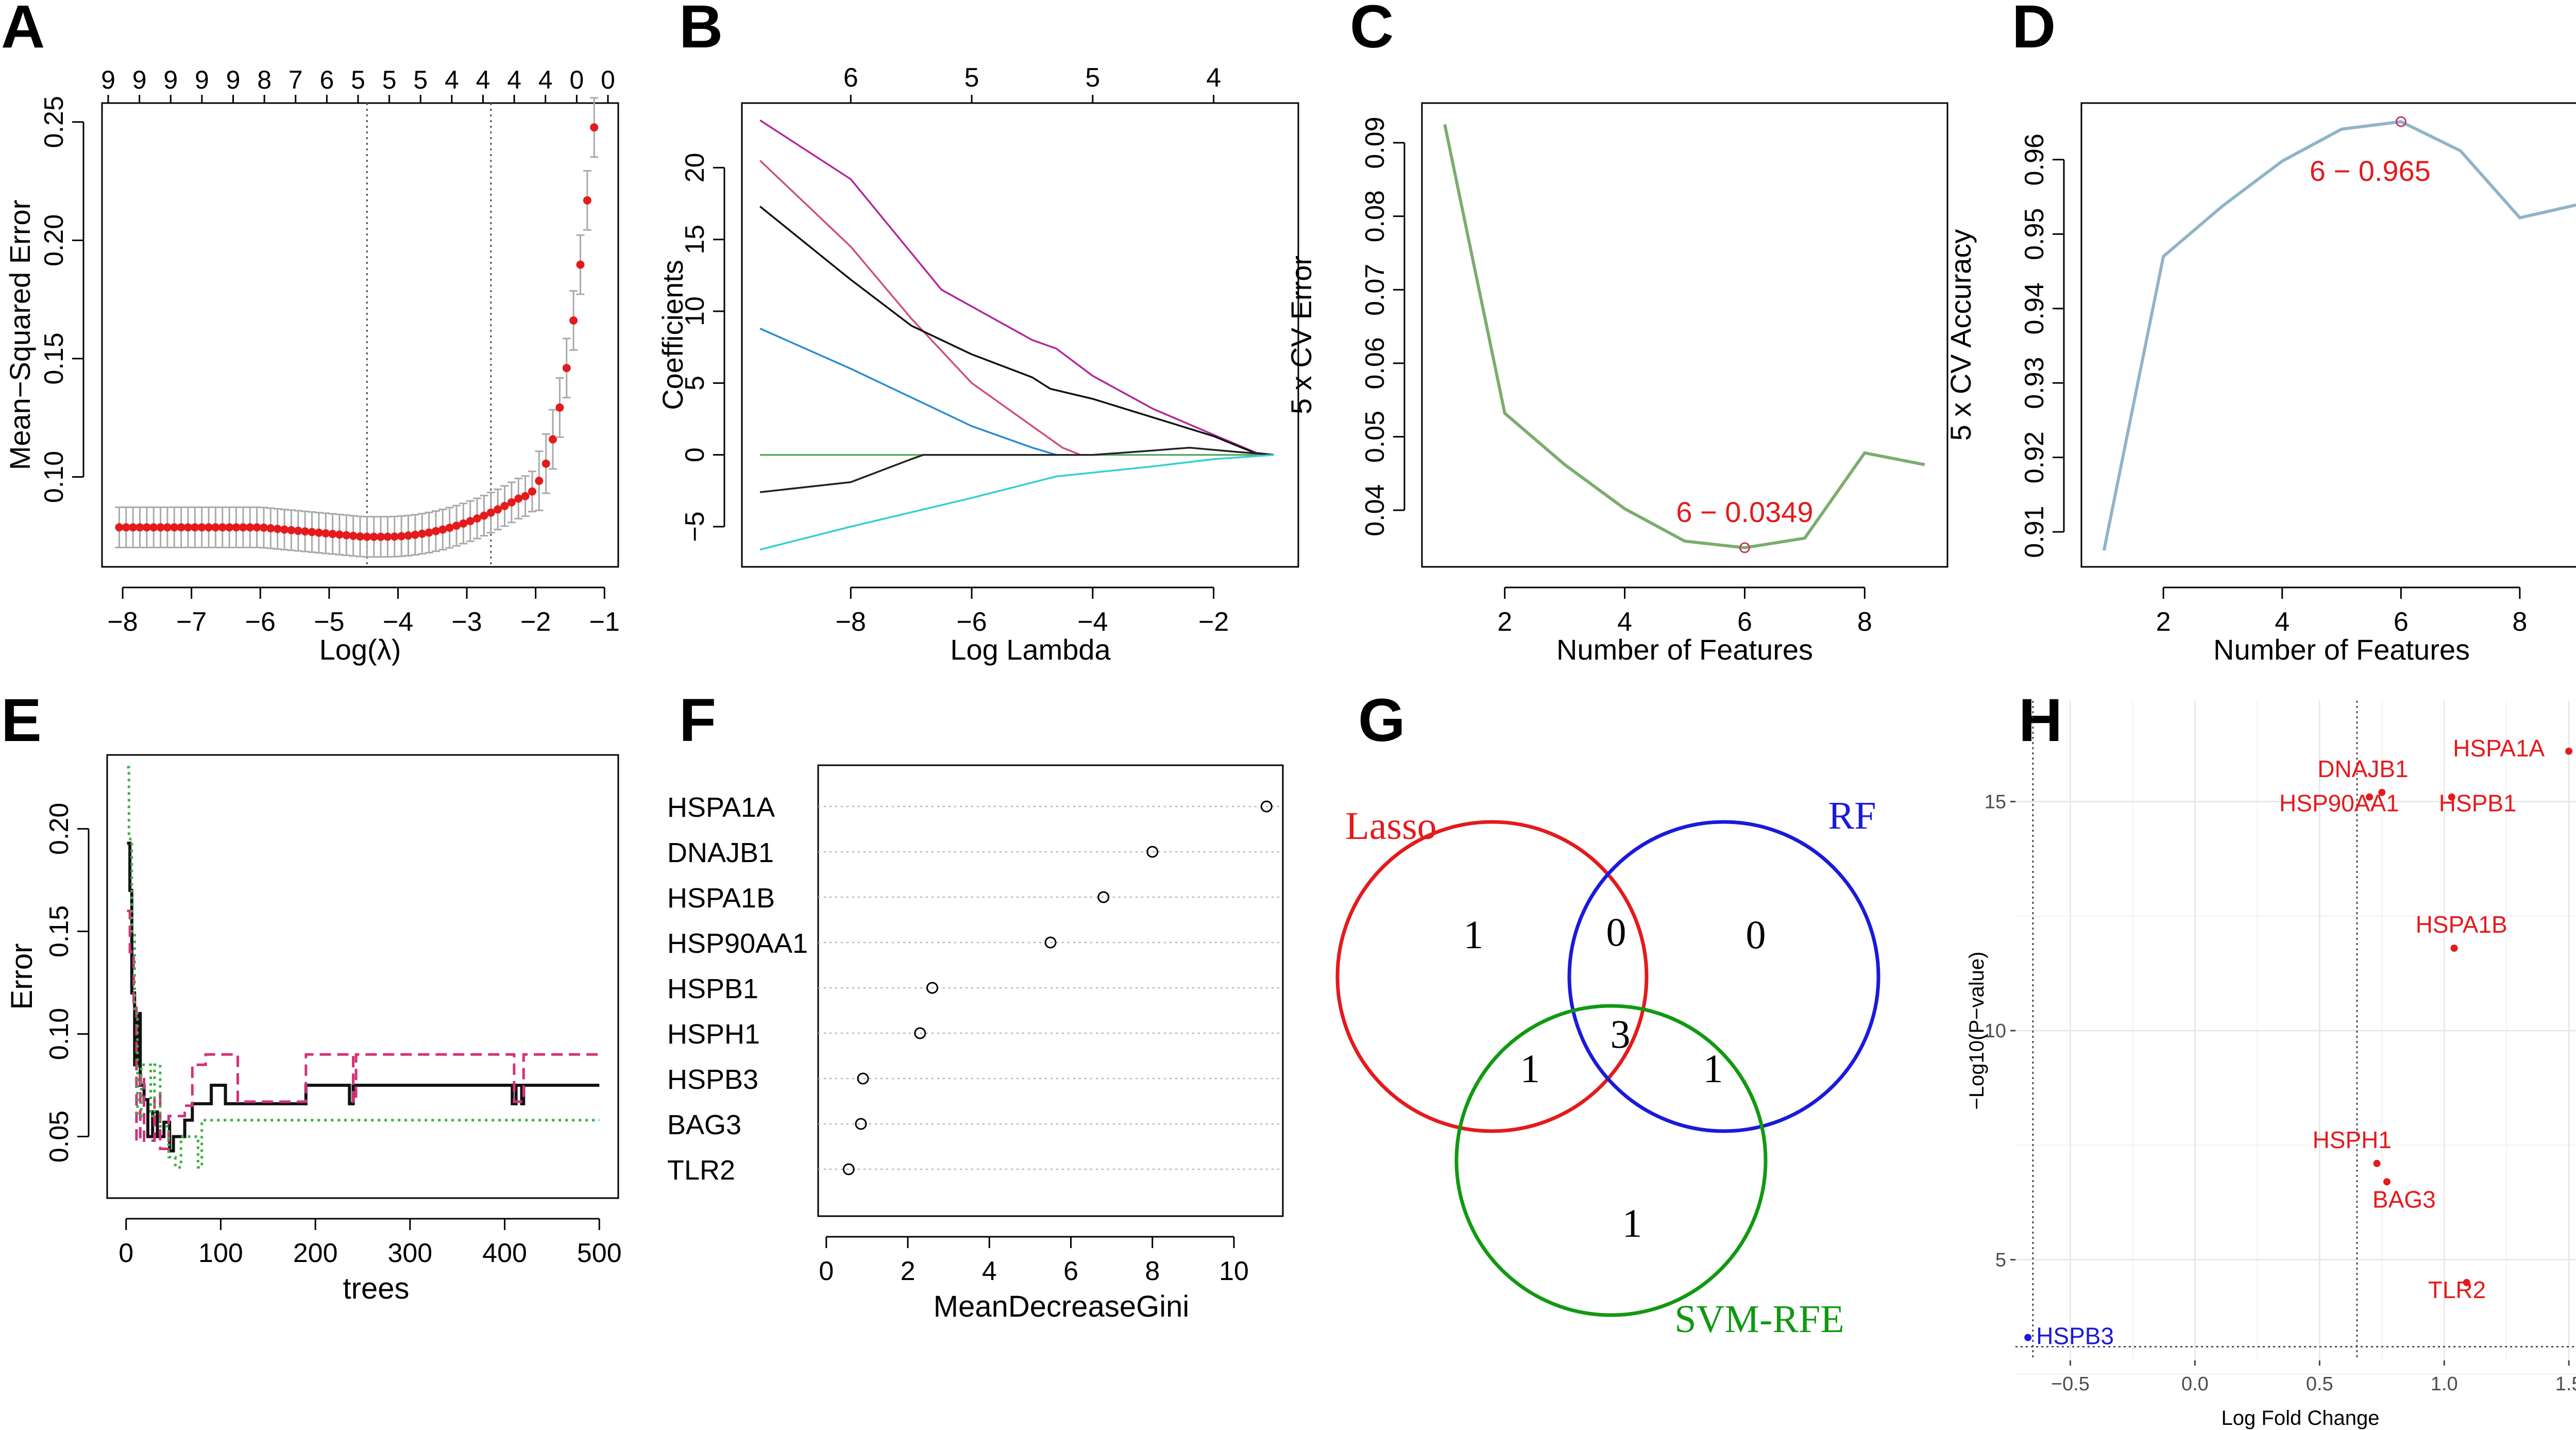 The image size is (2576, 1430). I want to click on x-tick-label: 4, so click(2282, 622).